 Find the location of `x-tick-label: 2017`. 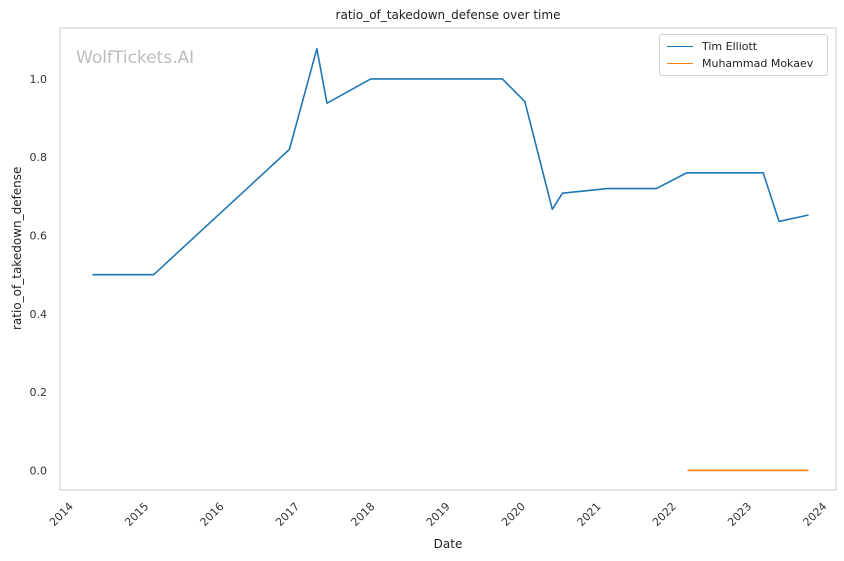

x-tick-label: 2017 is located at coordinates (287, 514).